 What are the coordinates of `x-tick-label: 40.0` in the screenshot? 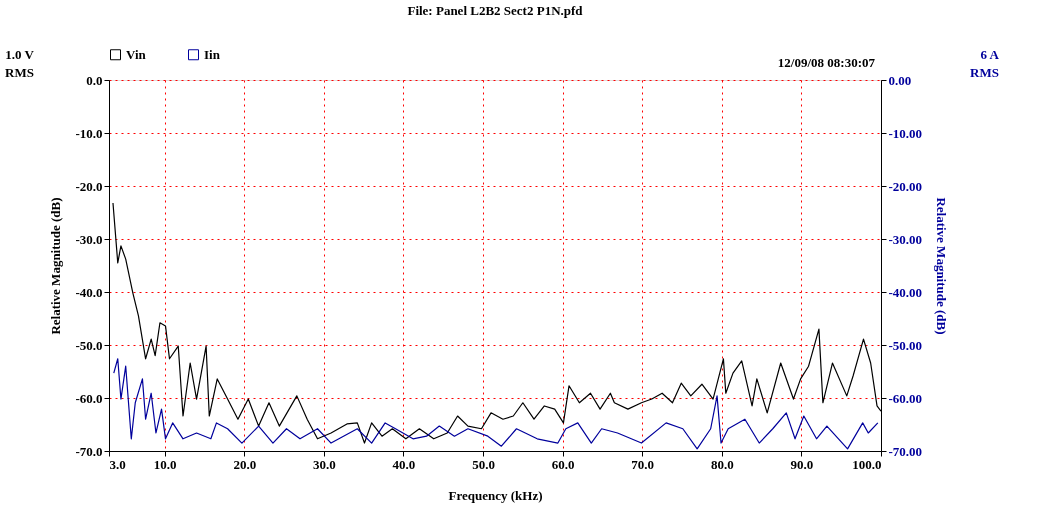 It's located at (404, 464).